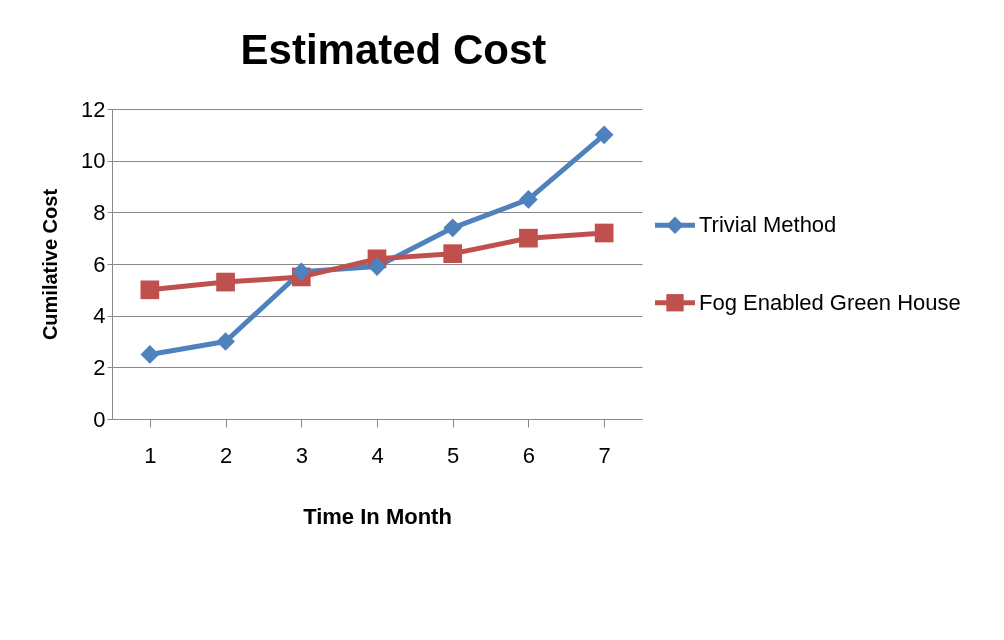 This screenshot has height=640, width=1004. Describe the element at coordinates (453, 455) in the screenshot. I see `x-tick-label: 5` at that location.